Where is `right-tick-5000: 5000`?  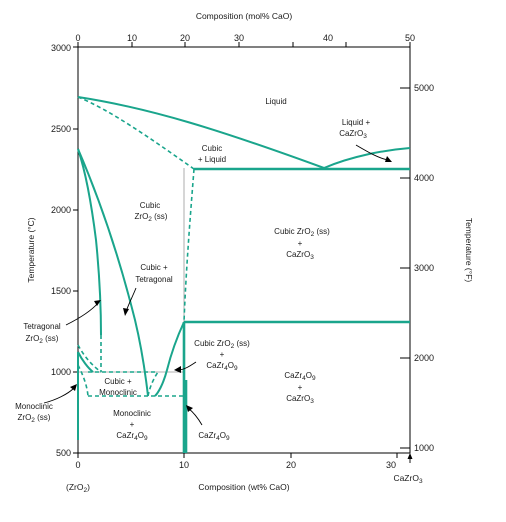
right-tick-5000: 5000 is located at coordinates (424, 88).